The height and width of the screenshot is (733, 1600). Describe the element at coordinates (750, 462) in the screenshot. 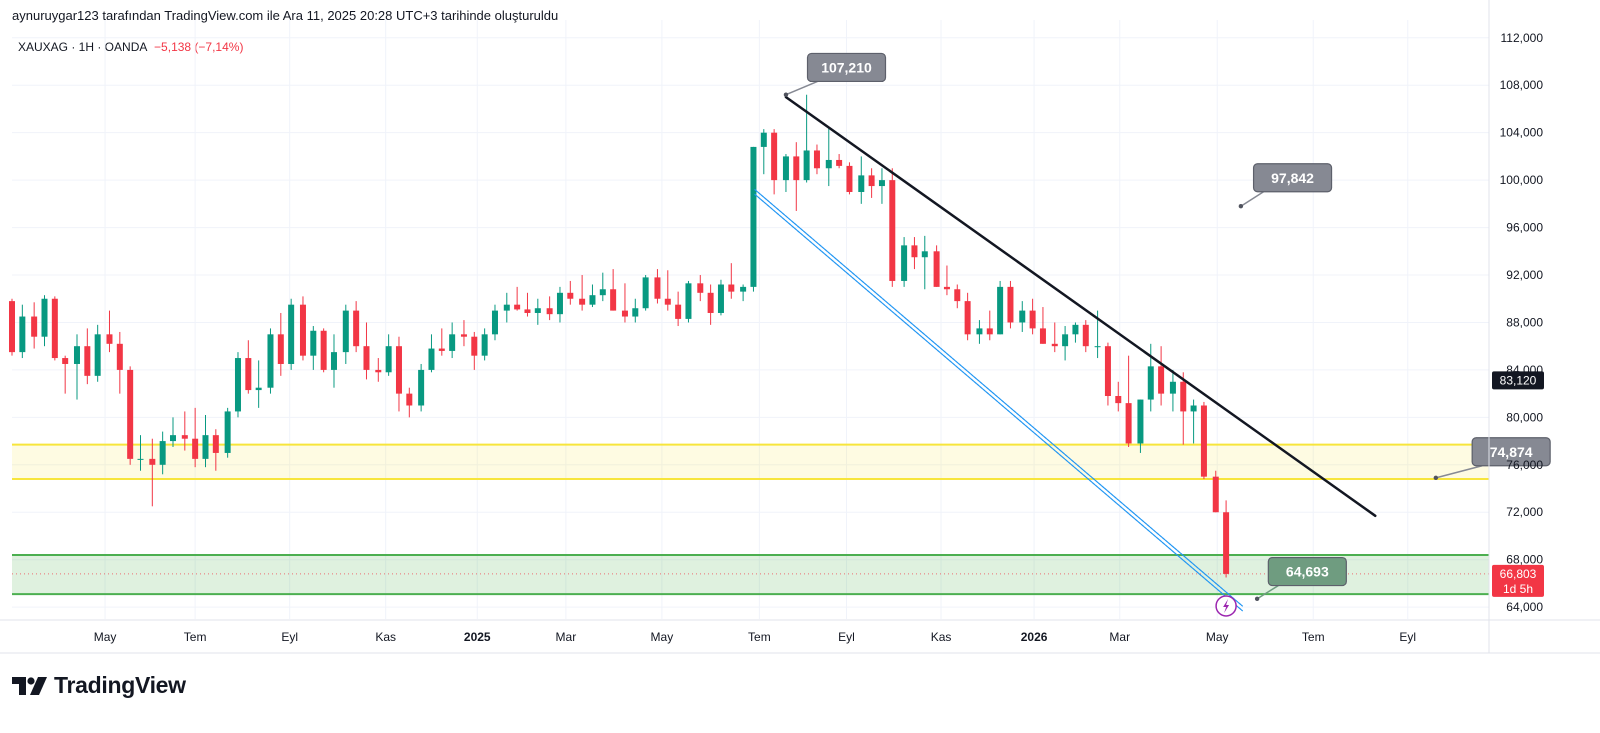

I see `yellow-resistance-zone` at that location.